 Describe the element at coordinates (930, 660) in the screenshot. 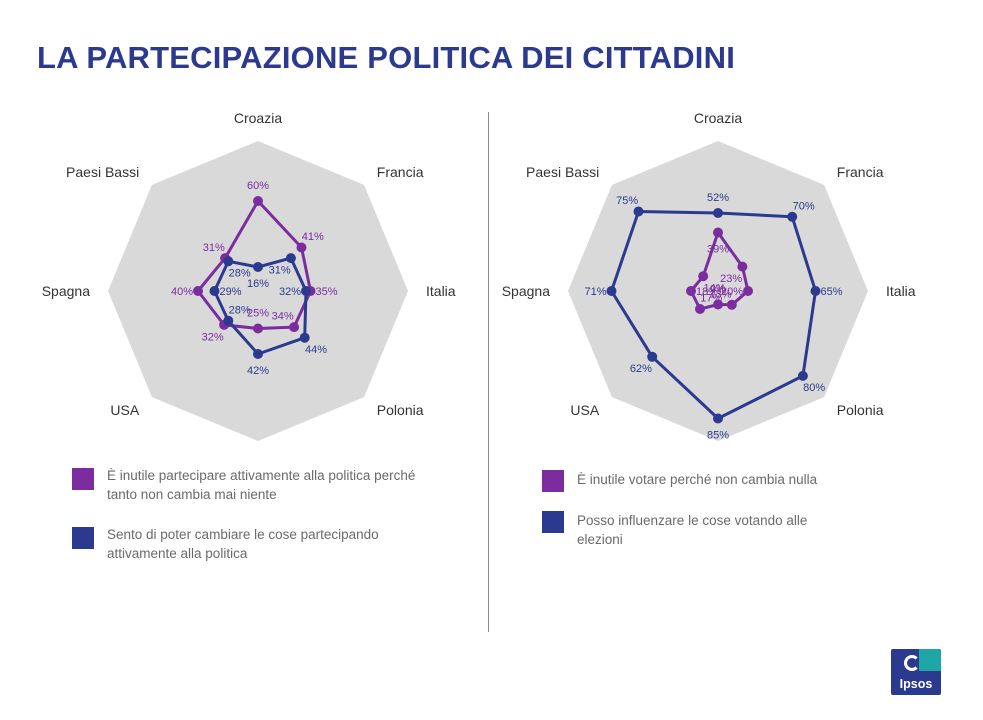

I see `logo-accent` at that location.